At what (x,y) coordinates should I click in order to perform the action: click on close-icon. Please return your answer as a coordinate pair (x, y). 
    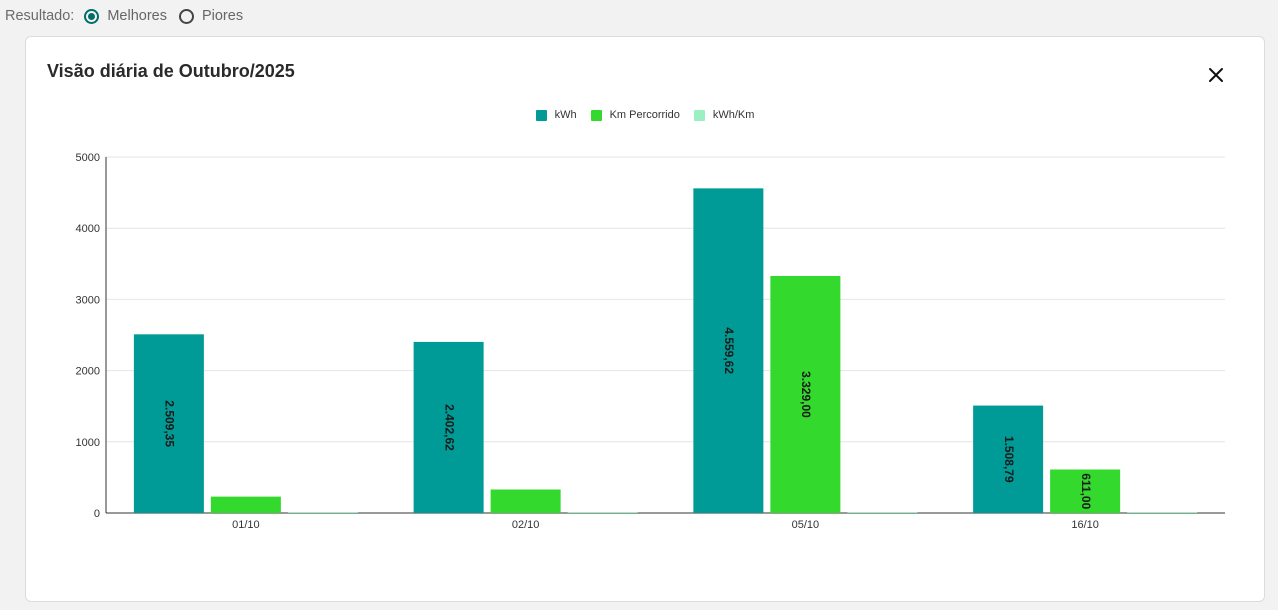
    Looking at the image, I should click on (1216, 75).